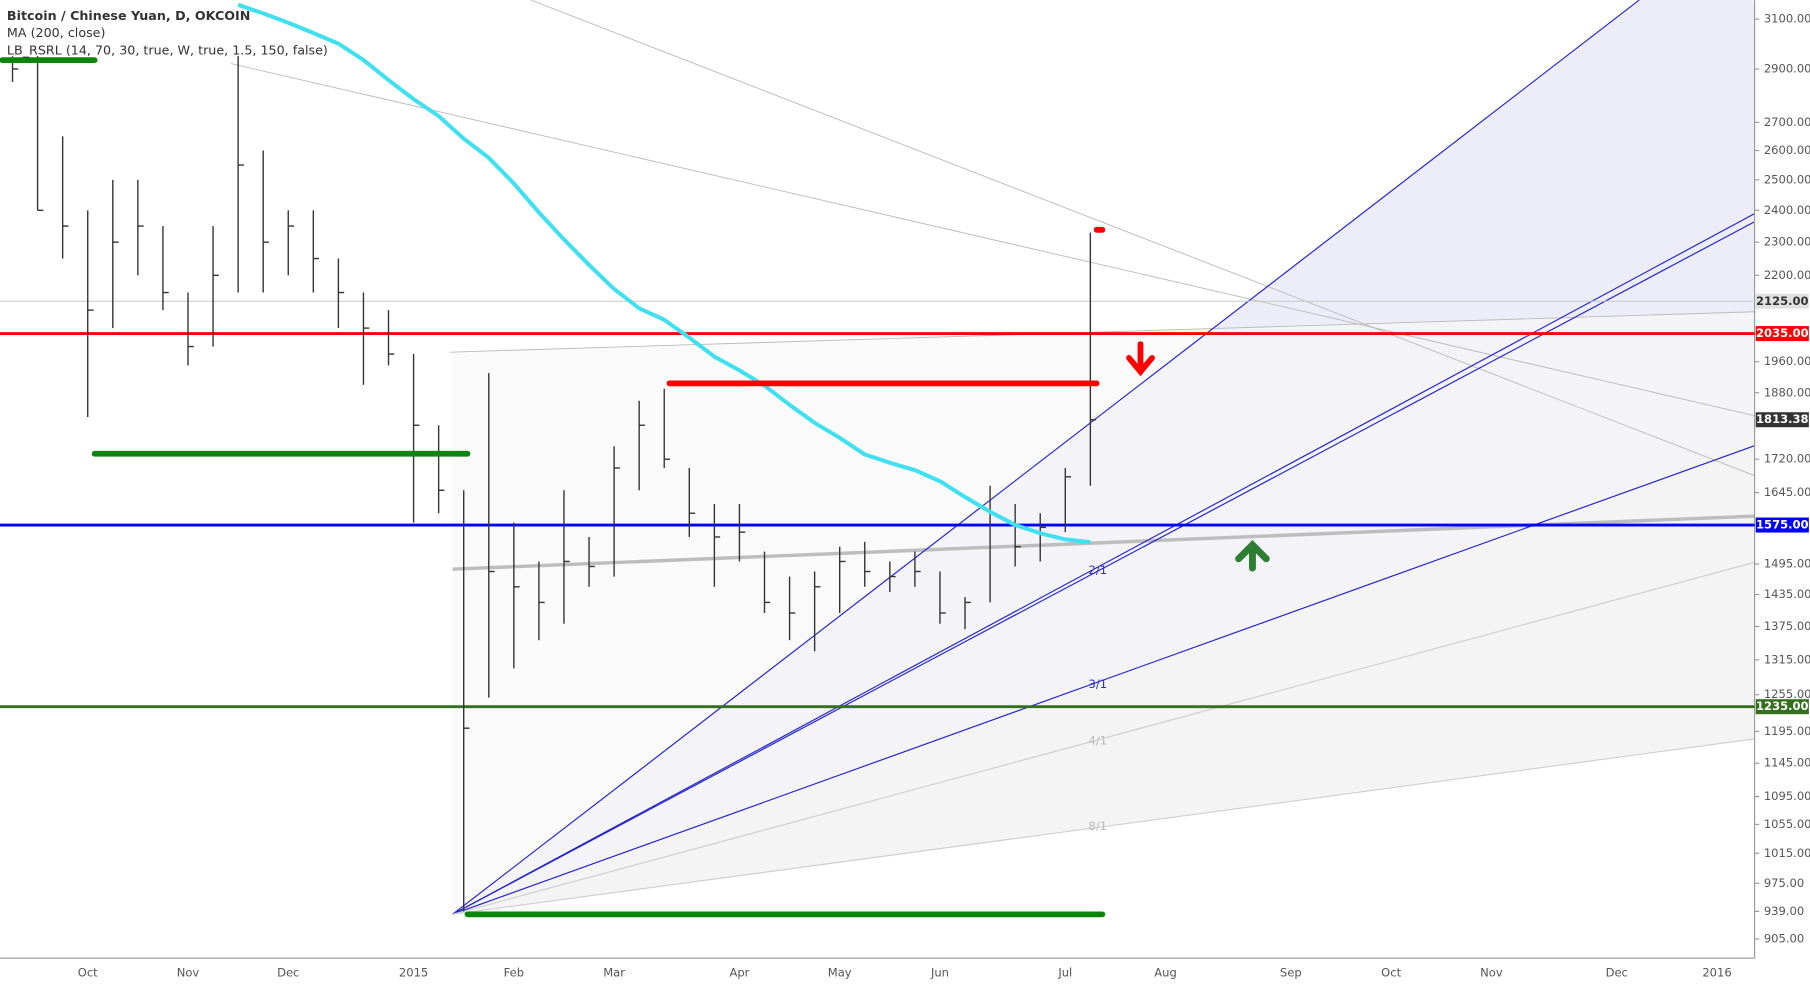  Describe the element at coordinates (1787, 492) in the screenshot. I see `y-tick-label: 1645.00` at that location.